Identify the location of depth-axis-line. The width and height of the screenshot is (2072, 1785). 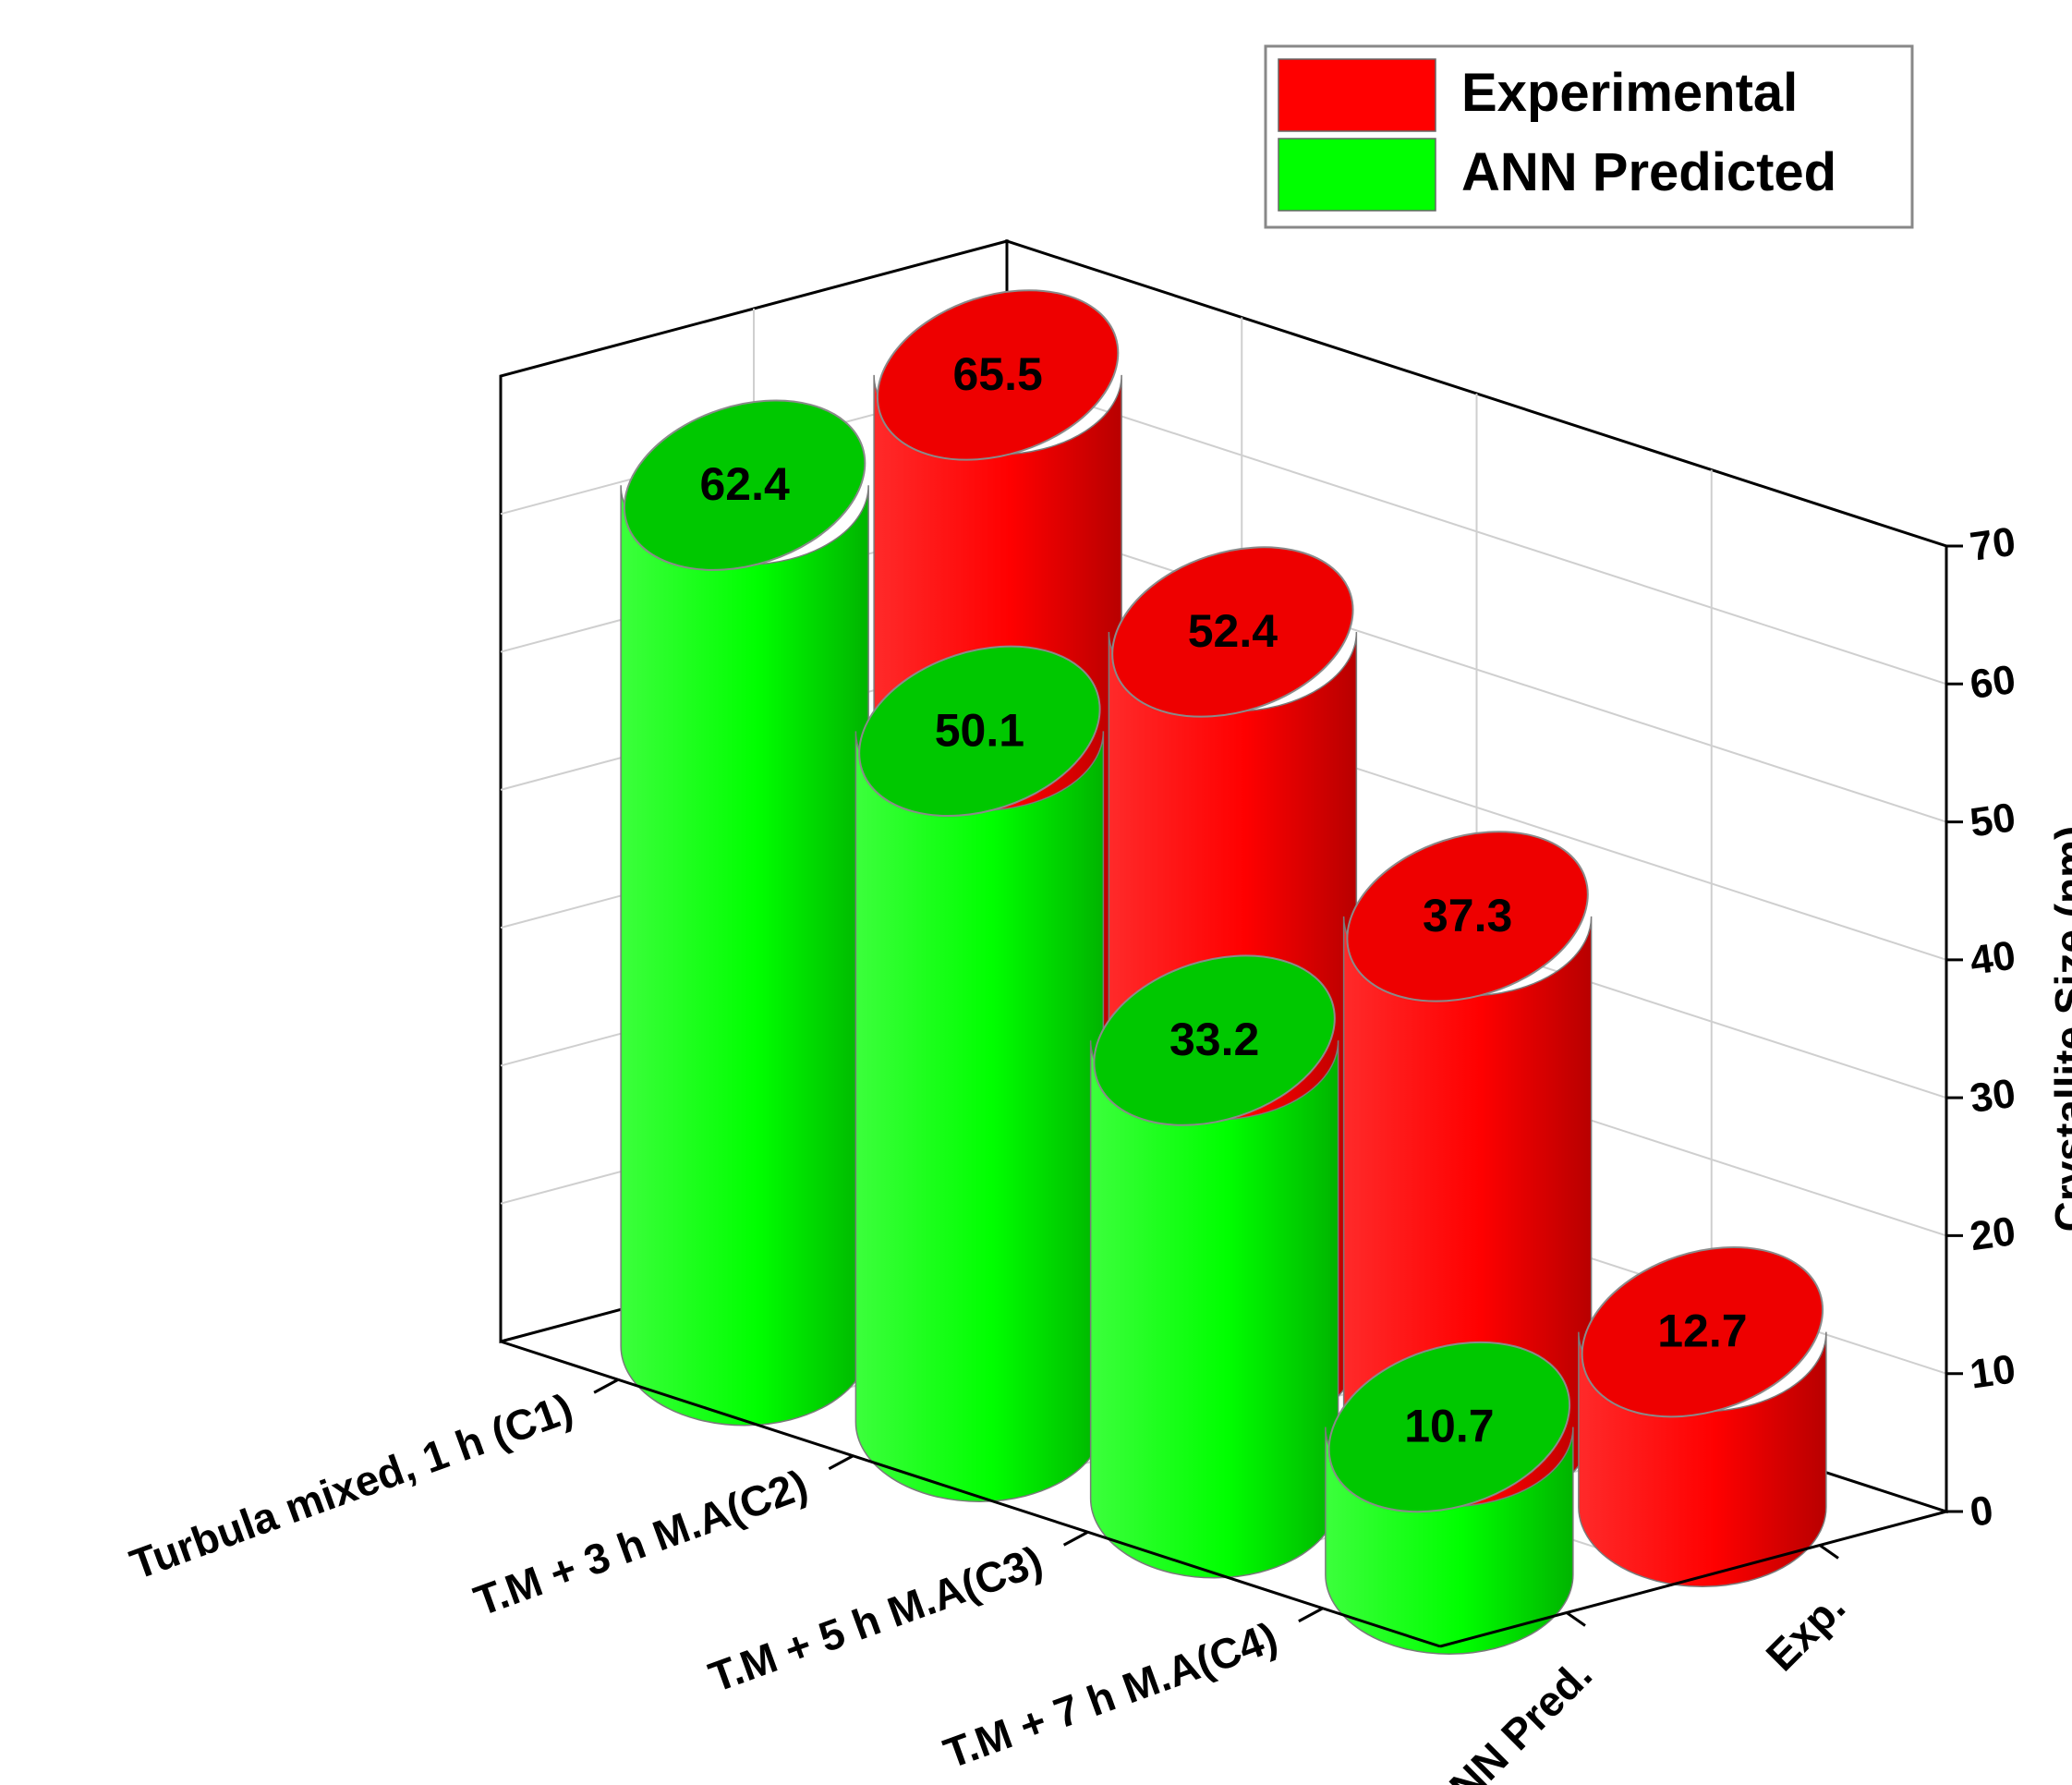
(1693, 1579).